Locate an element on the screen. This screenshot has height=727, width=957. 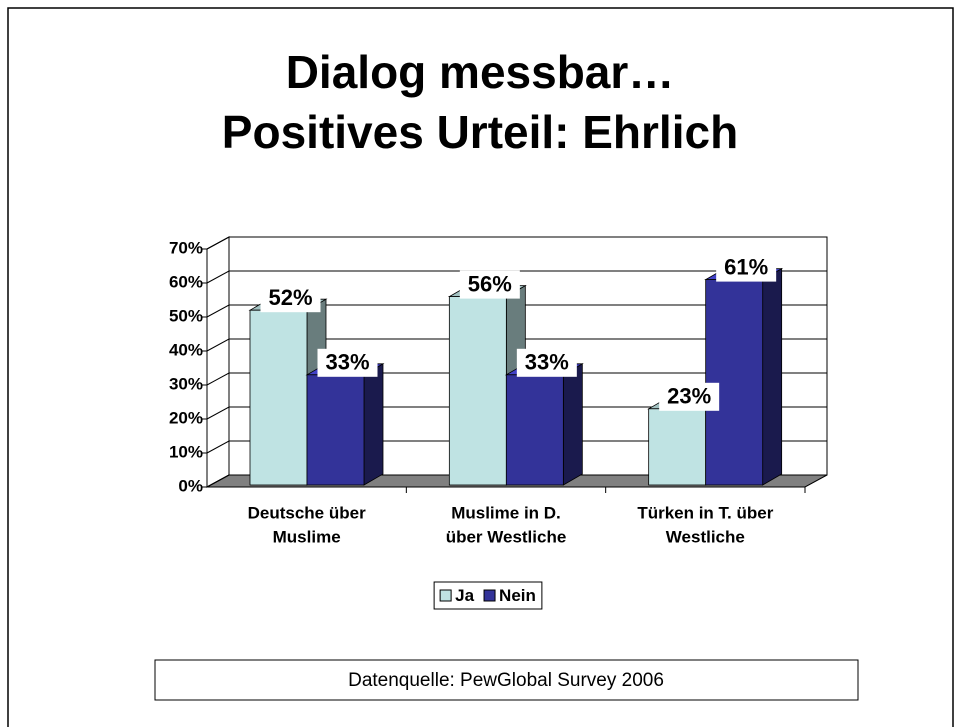
x-tick-label: Muslime is located at coordinates (307, 536).